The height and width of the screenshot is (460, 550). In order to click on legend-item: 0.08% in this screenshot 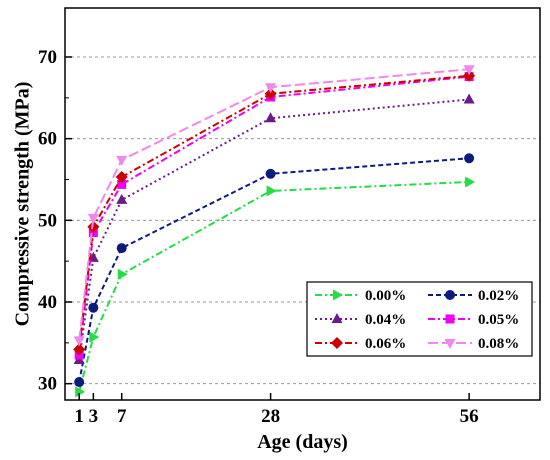, I will do `click(473, 344)`.